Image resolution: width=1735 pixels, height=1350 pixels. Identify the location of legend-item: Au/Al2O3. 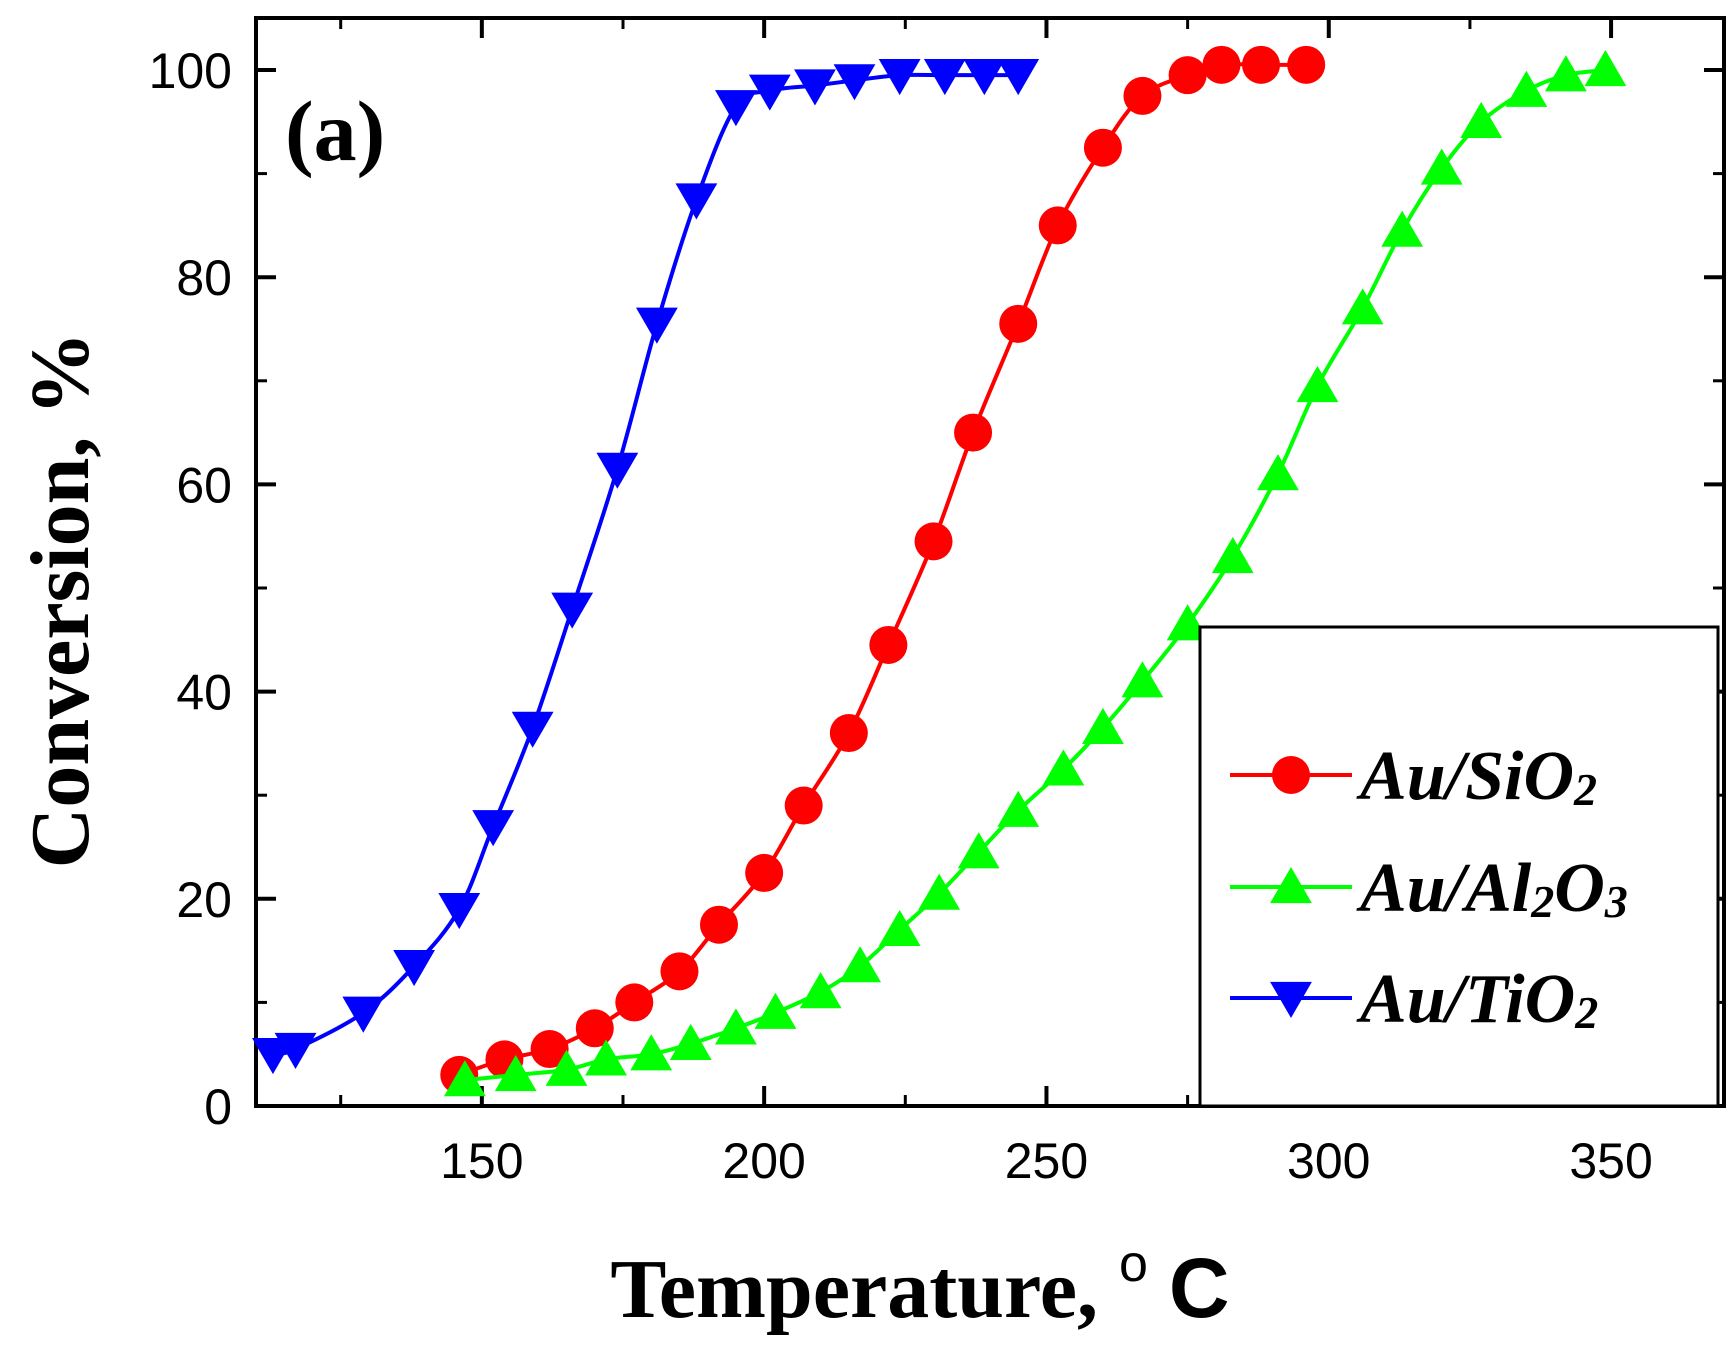
(1429, 888).